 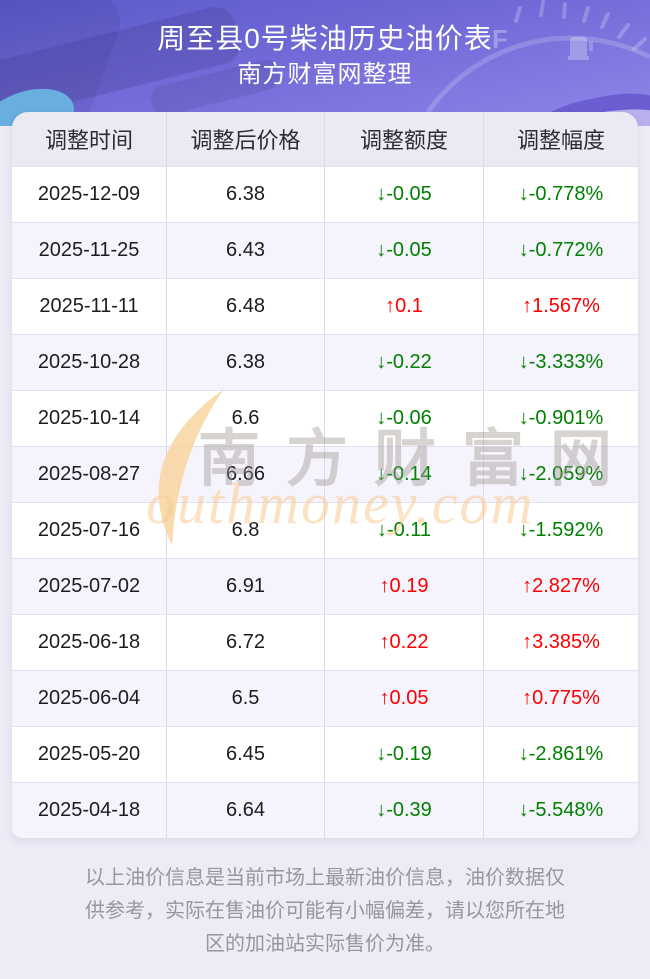 I want to click on cell-price: 6.72, so click(x=246, y=642).